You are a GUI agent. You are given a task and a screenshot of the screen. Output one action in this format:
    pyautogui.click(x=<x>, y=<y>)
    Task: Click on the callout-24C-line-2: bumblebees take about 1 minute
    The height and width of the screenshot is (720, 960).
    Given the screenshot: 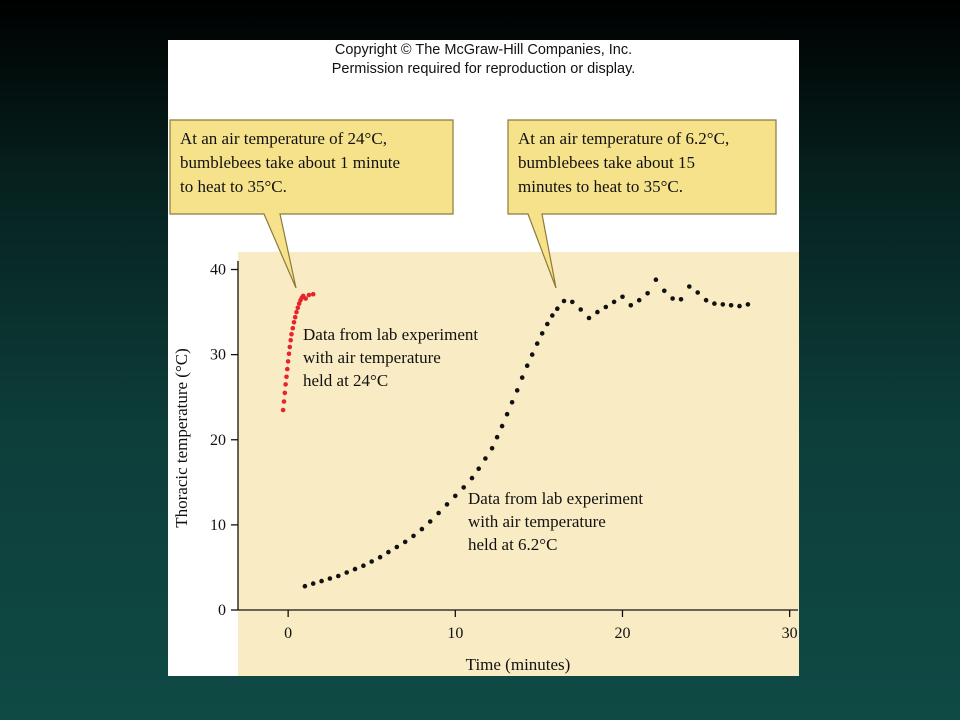 What is the action you would take?
    pyautogui.click(x=290, y=162)
    